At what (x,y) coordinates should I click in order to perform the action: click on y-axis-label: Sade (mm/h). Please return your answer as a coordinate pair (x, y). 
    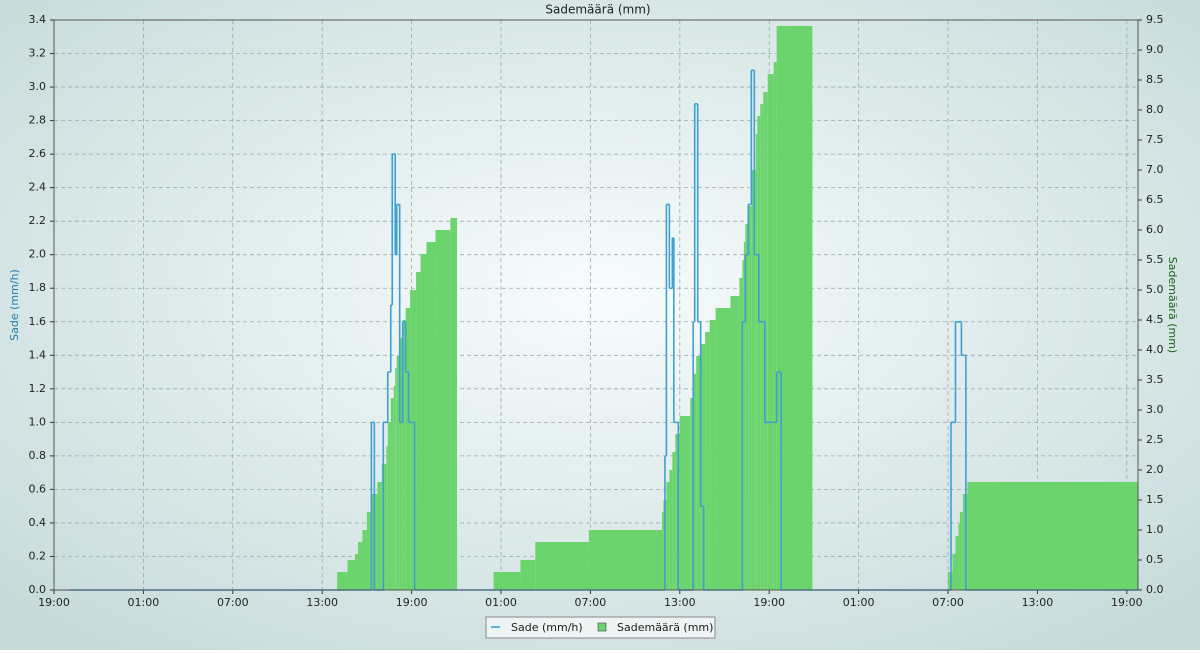
    Looking at the image, I should click on (14, 305).